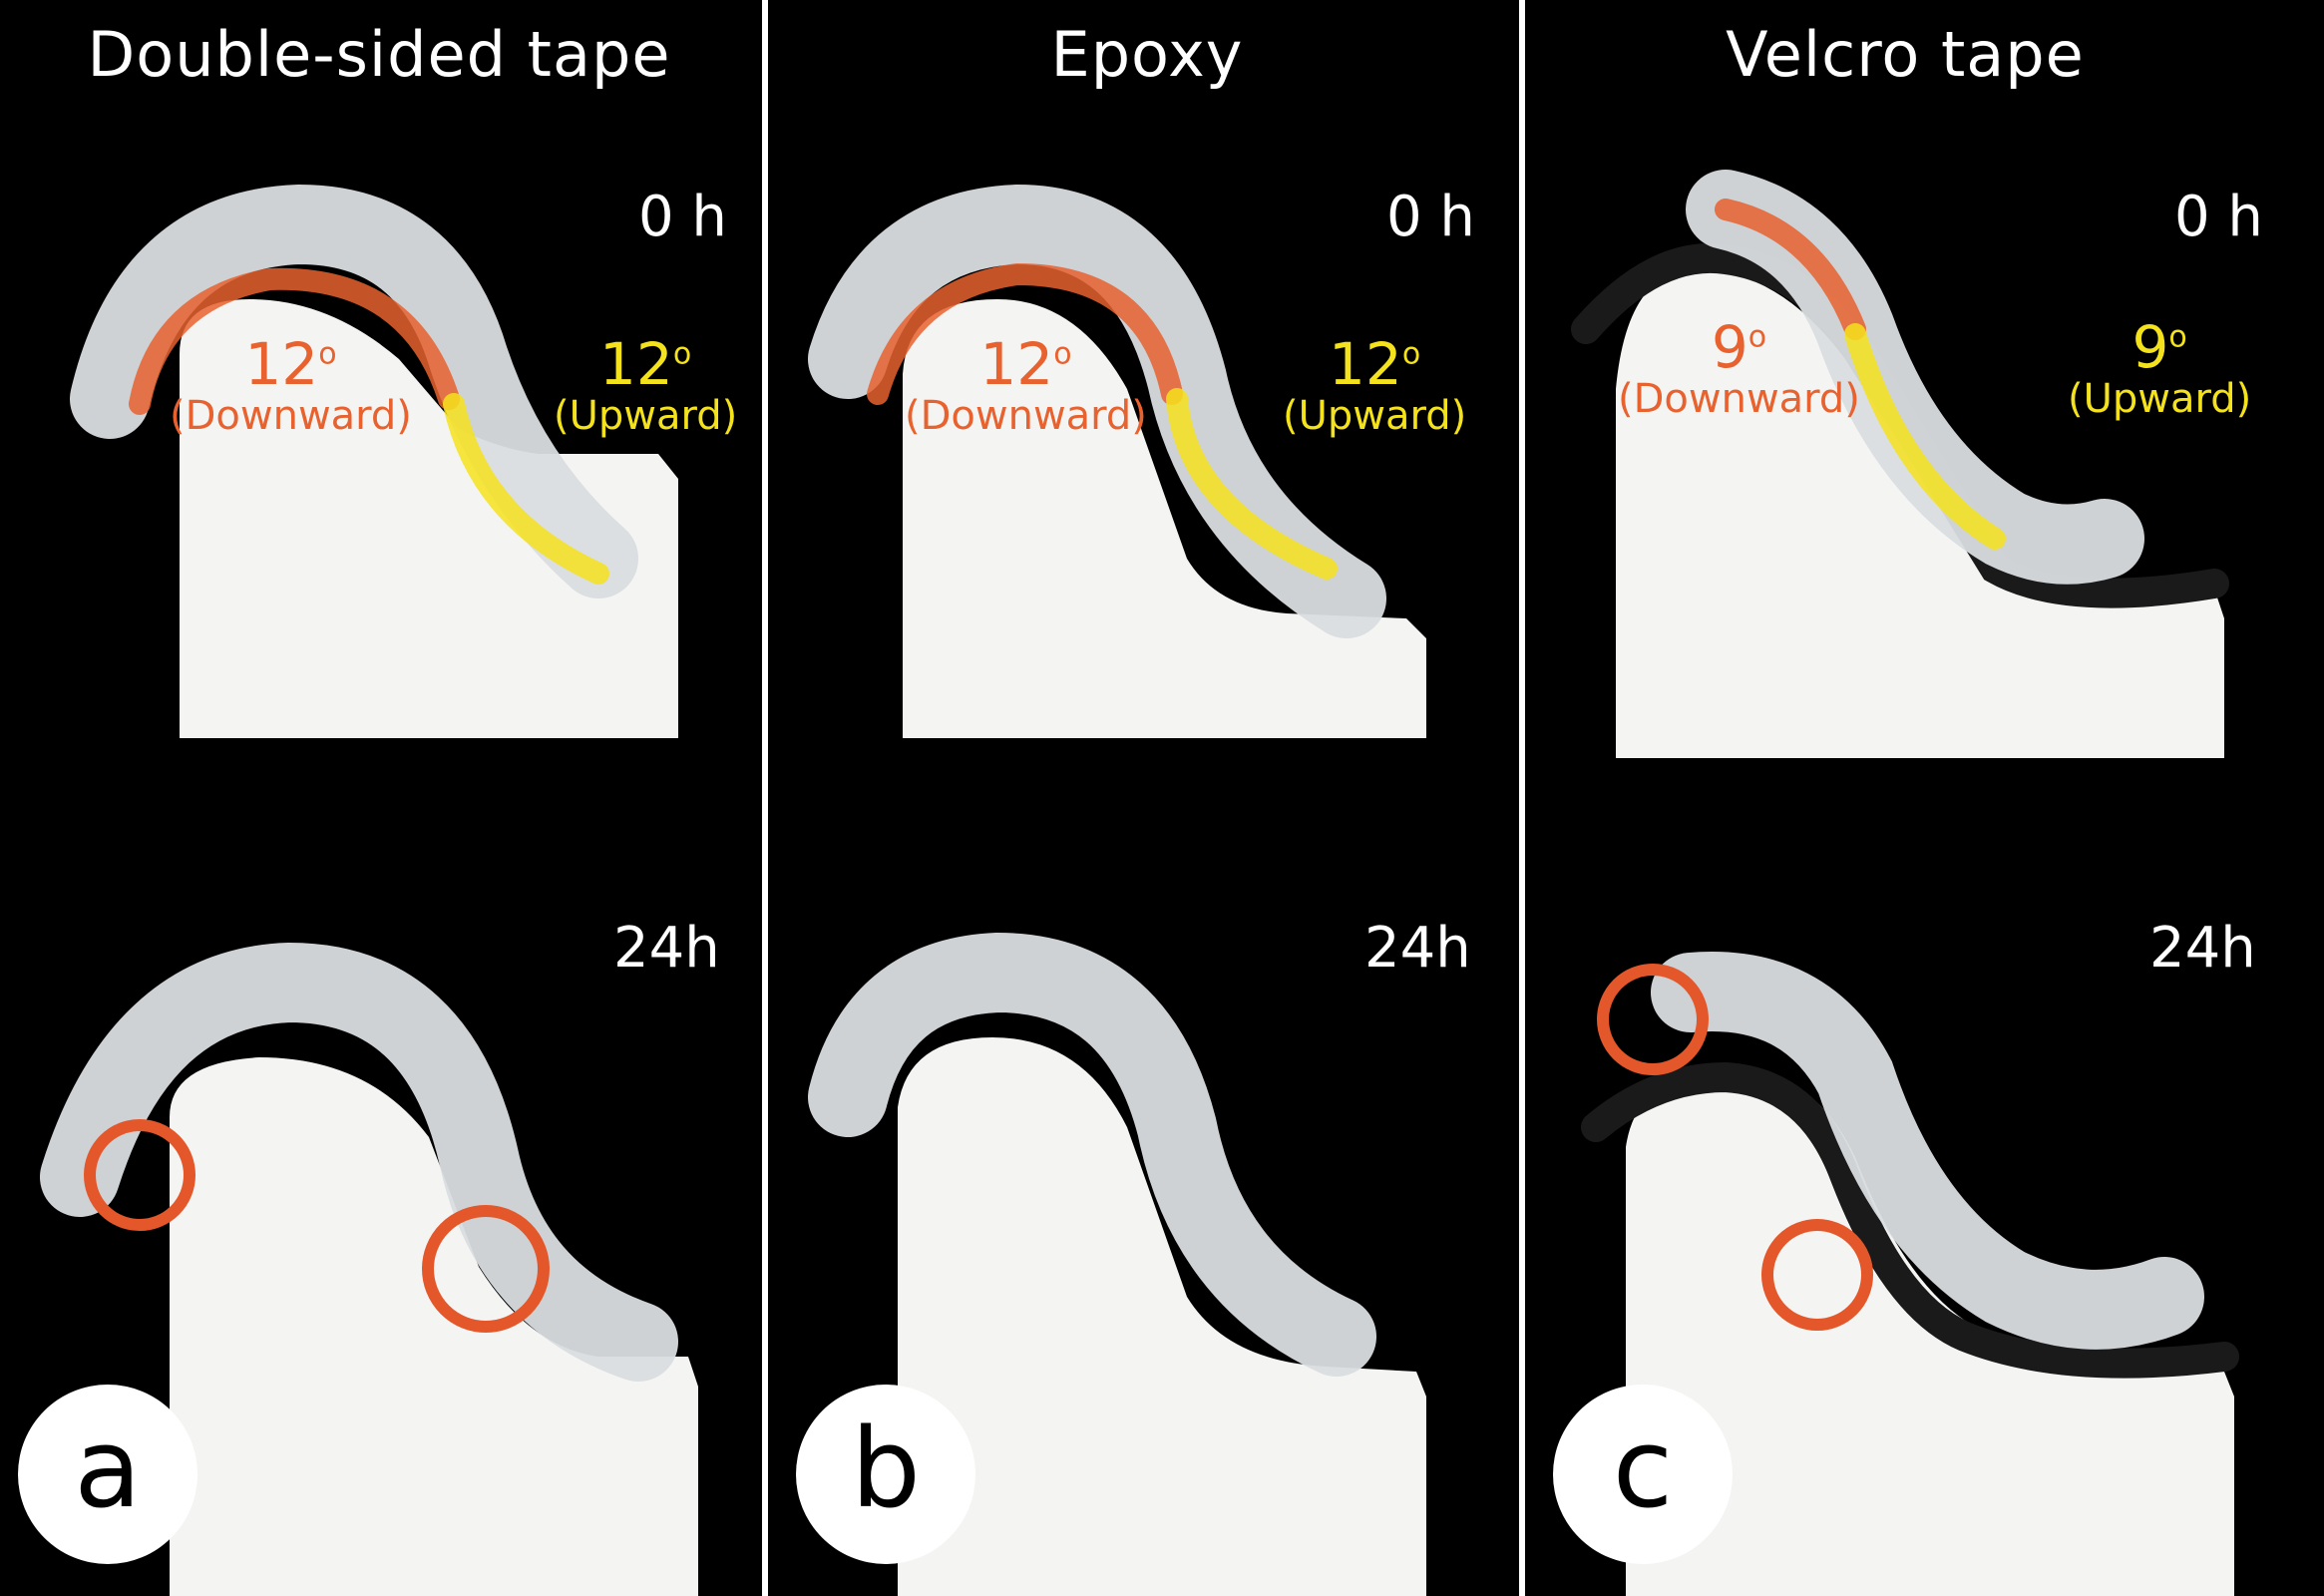 The height and width of the screenshot is (1596, 2324). What do you see at coordinates (2160, 367) in the screenshot?
I see `upward-annotation: 9o (Upward)` at bounding box center [2160, 367].